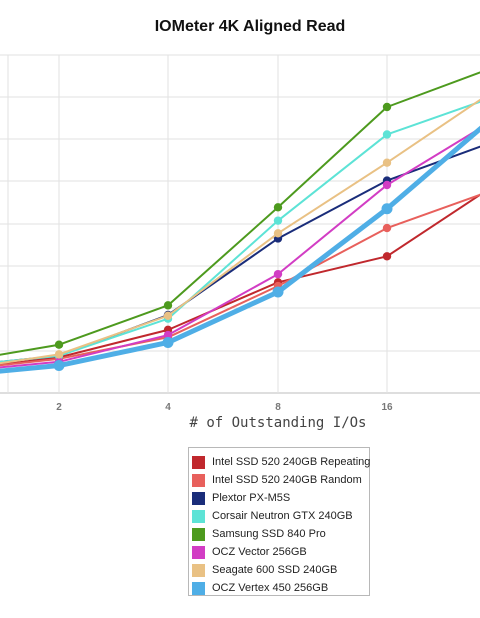 The width and height of the screenshot is (480, 618). Describe the element at coordinates (278, 407) in the screenshot. I see `x-tick-label: 8` at that location.